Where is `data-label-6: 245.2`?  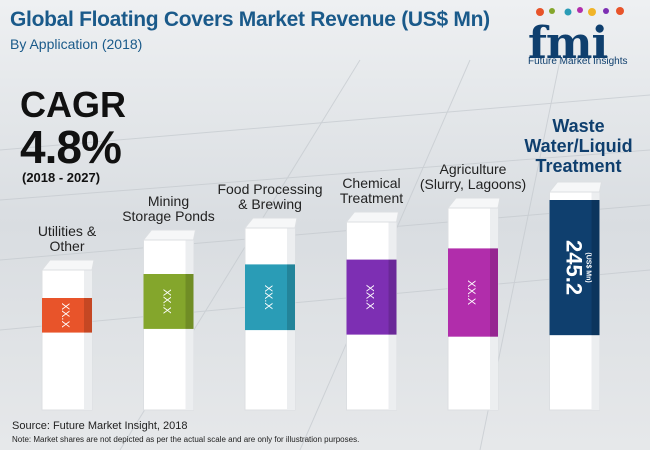 data-label-6: 245.2 is located at coordinates (574, 267).